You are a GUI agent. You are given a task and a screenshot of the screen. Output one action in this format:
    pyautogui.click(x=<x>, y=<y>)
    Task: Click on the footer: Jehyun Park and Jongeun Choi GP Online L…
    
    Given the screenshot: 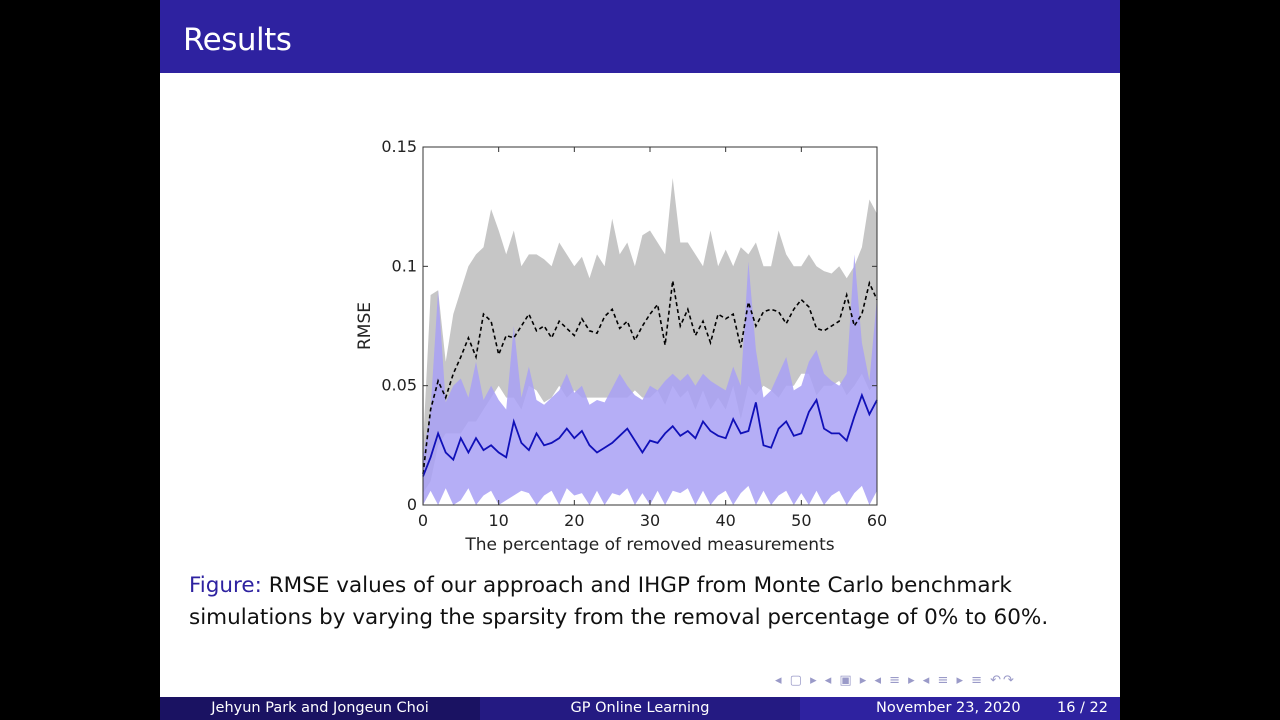 What is the action you would take?
    pyautogui.click(x=640, y=708)
    